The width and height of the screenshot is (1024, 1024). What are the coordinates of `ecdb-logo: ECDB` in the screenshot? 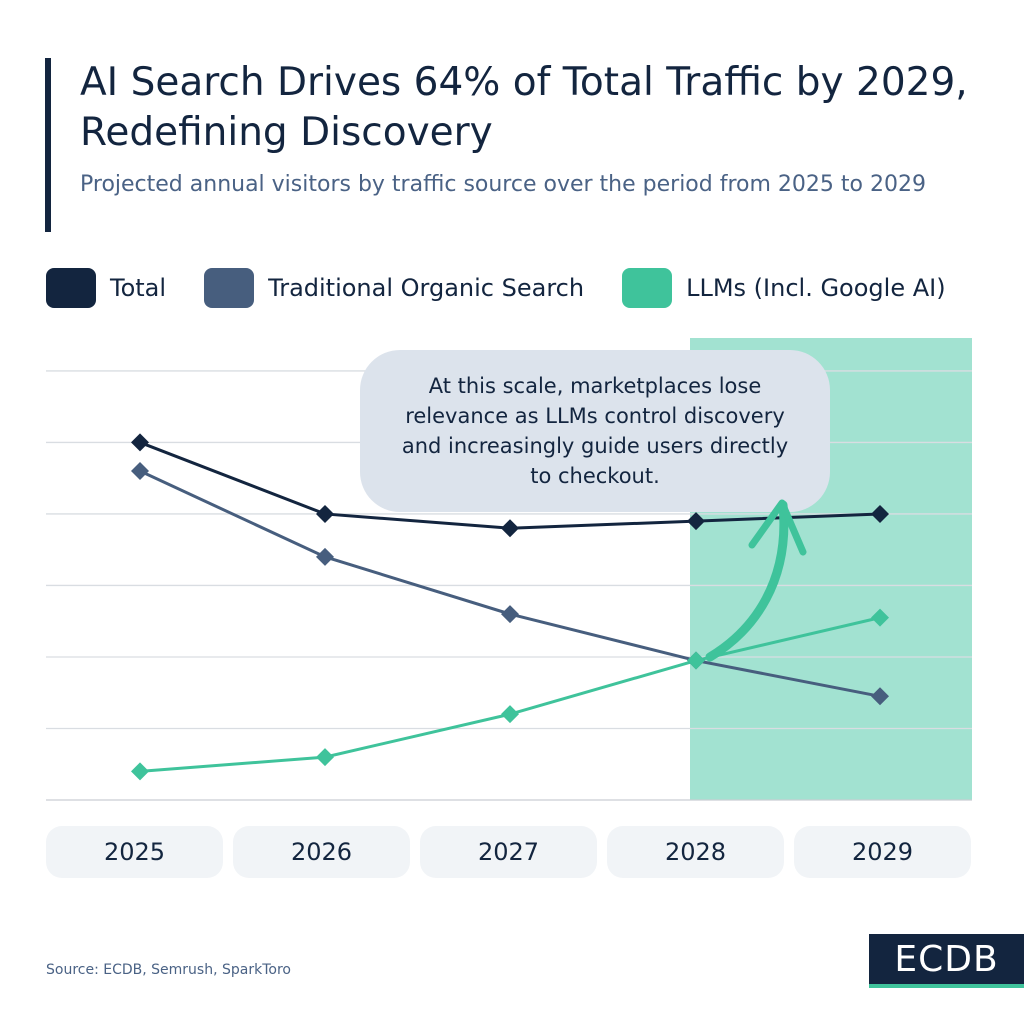 It's located at (946, 961).